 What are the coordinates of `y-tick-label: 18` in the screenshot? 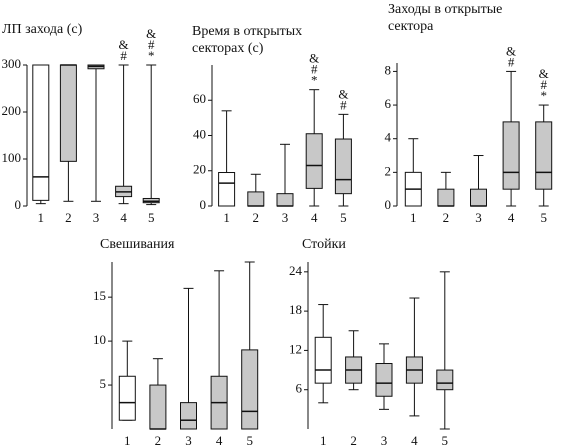 It's located at (295, 309).